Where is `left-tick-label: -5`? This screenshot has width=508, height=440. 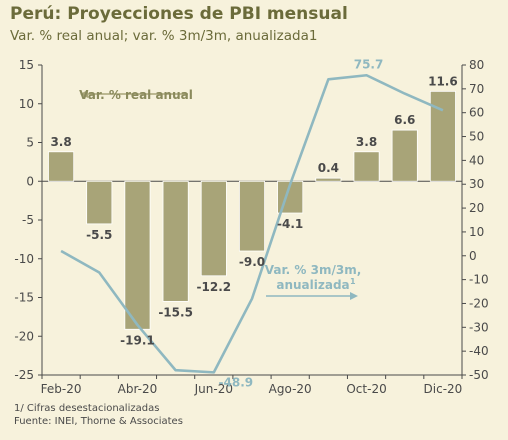
left-tick-label: -5 is located at coordinates (28, 220).